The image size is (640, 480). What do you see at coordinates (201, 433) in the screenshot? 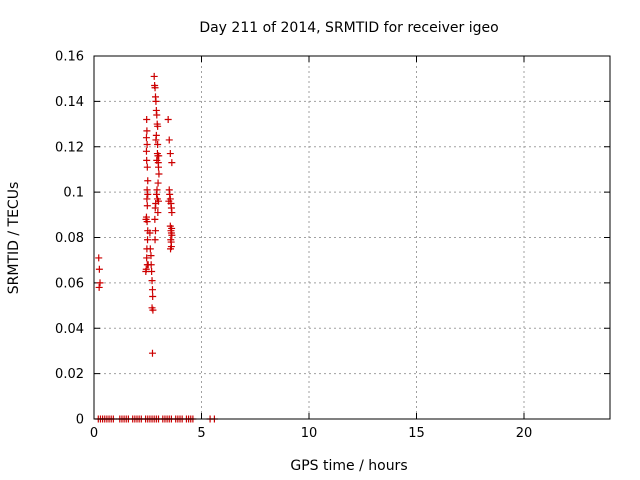
I see `x-tick-label: 5` at bounding box center [201, 433].